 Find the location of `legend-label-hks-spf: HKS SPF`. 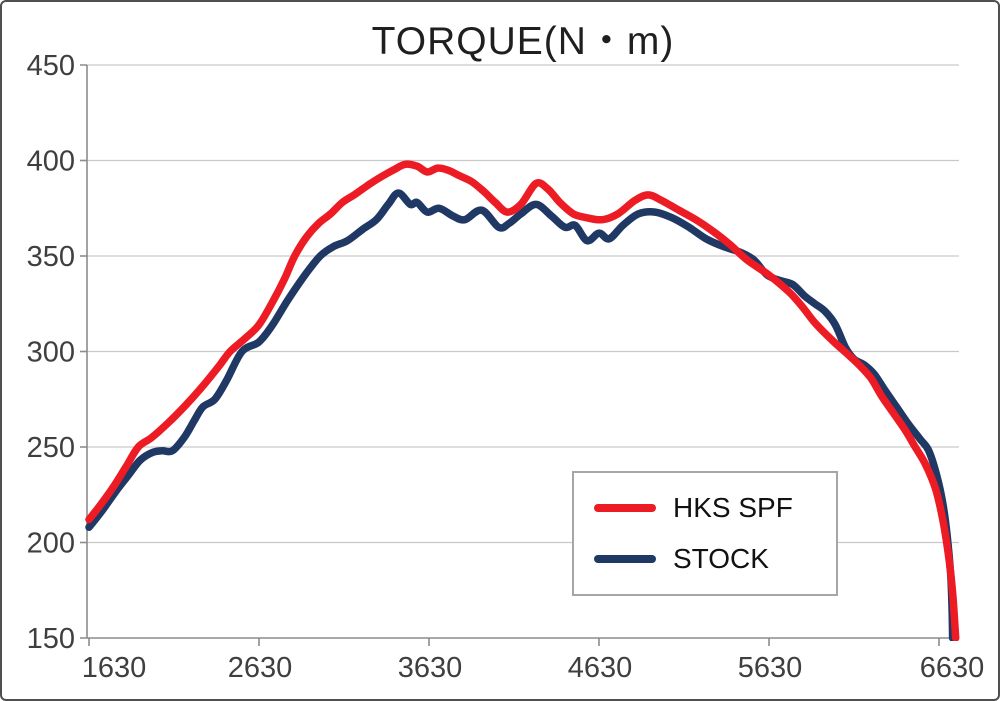

legend-label-hks-spf: HKS SPF is located at coordinates (733, 507).